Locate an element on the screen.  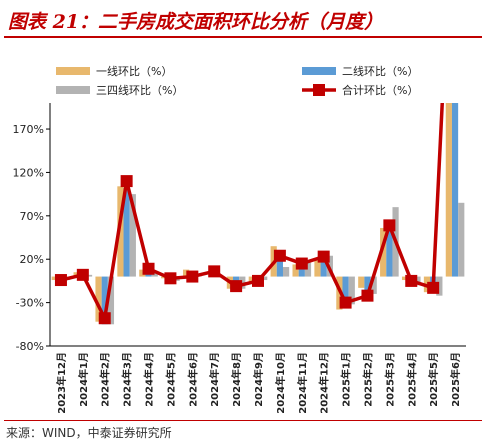
y-tick-label: 20% is located at coordinates (32, 259).